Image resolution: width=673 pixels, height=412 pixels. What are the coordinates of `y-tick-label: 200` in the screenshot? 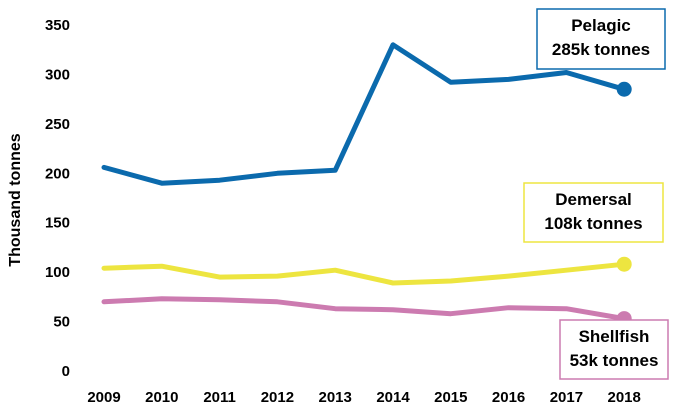 It's located at (57, 173).